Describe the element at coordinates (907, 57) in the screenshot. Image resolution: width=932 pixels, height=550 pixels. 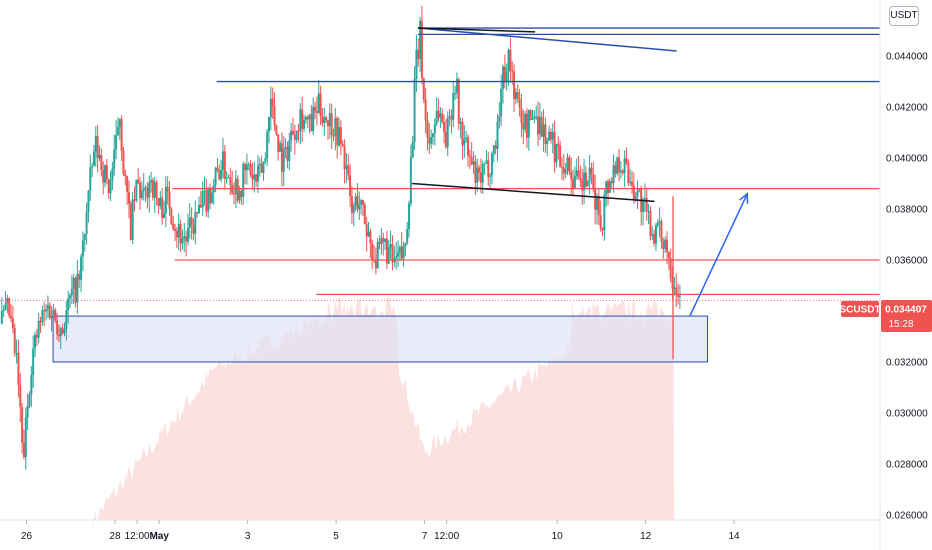
I see `price-tick-label: 0.044000` at that location.